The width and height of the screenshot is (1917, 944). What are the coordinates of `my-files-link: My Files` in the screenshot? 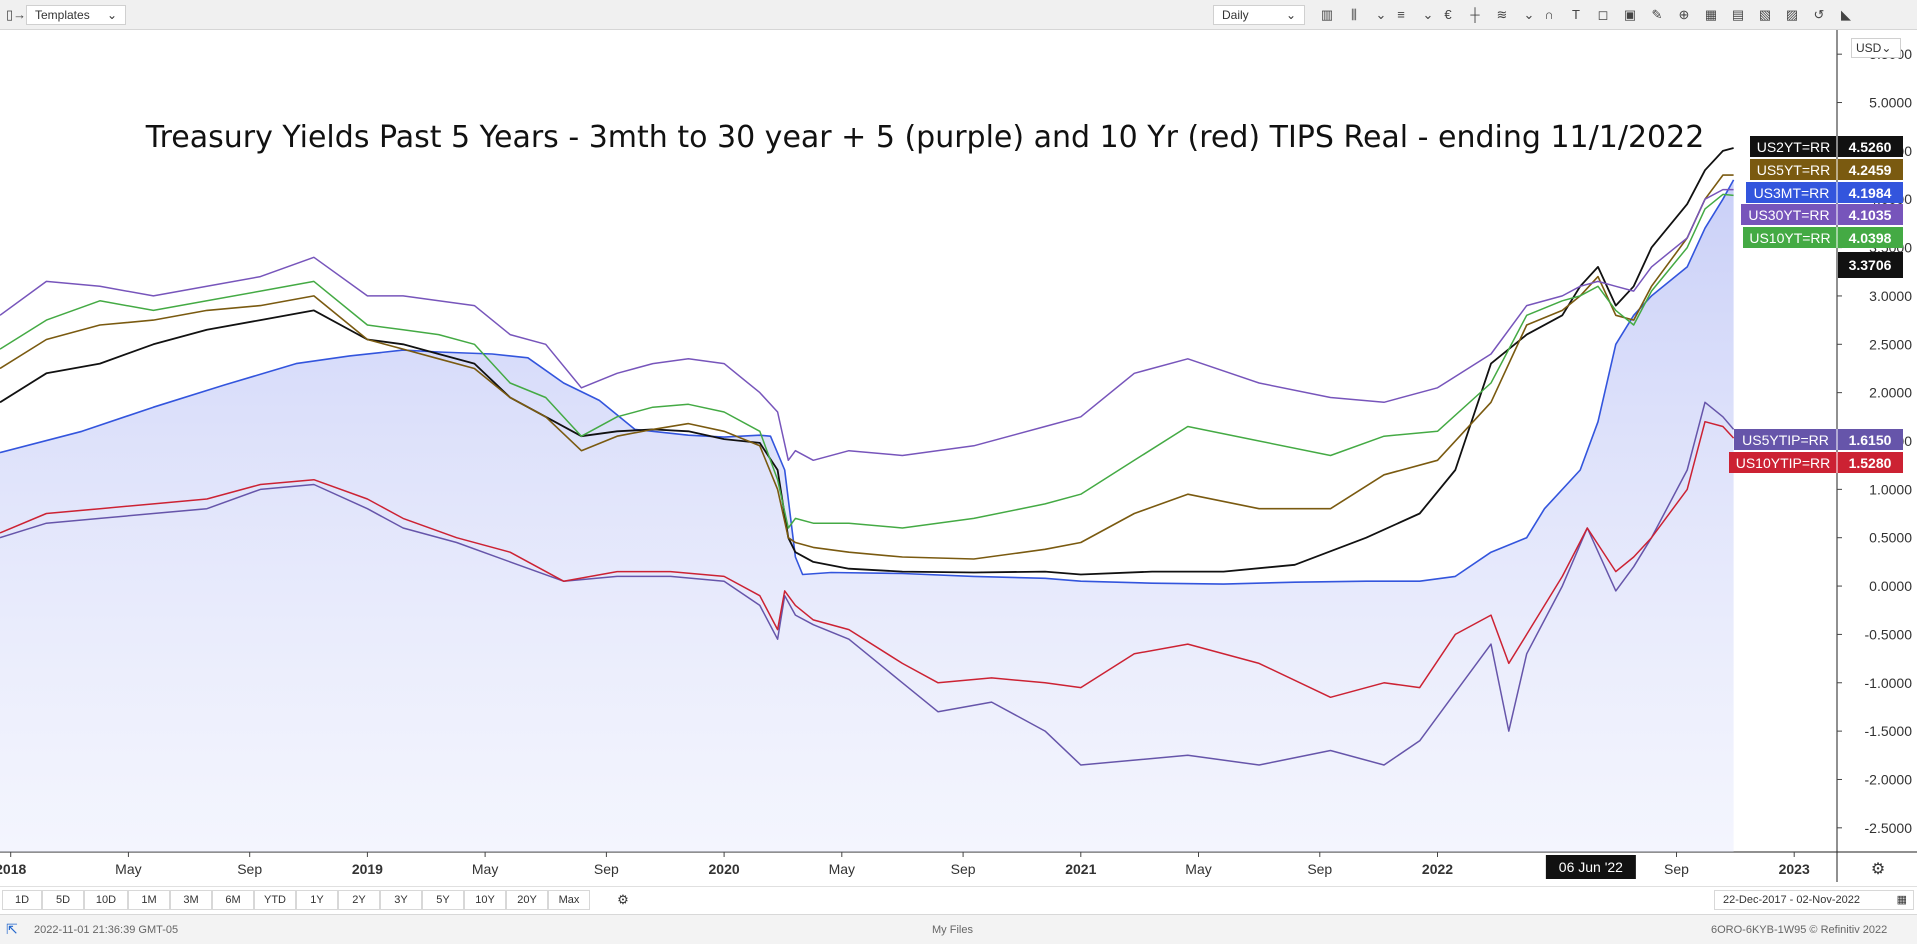 It's located at (952, 930).